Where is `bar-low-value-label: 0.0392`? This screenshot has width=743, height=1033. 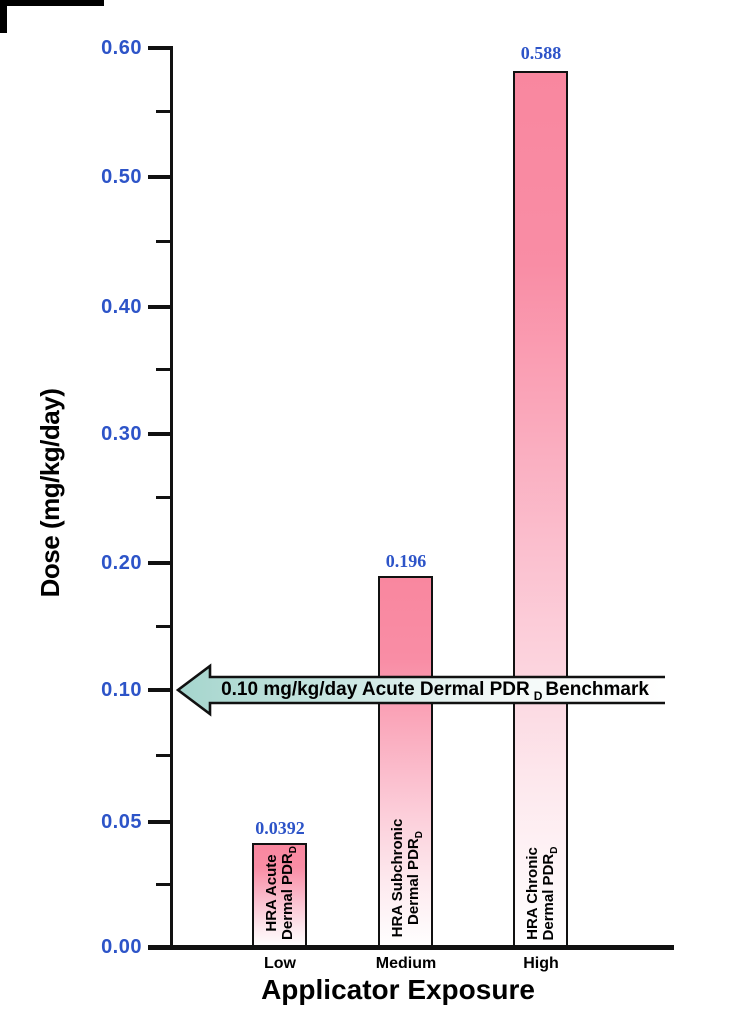 bar-low-value-label: 0.0392 is located at coordinates (280, 828).